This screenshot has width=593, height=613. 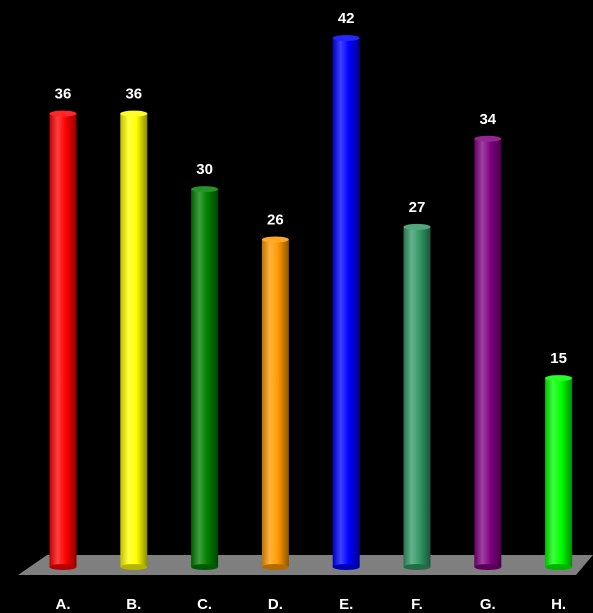 What do you see at coordinates (558, 358) in the screenshot?
I see `value-label-7: 15` at bounding box center [558, 358].